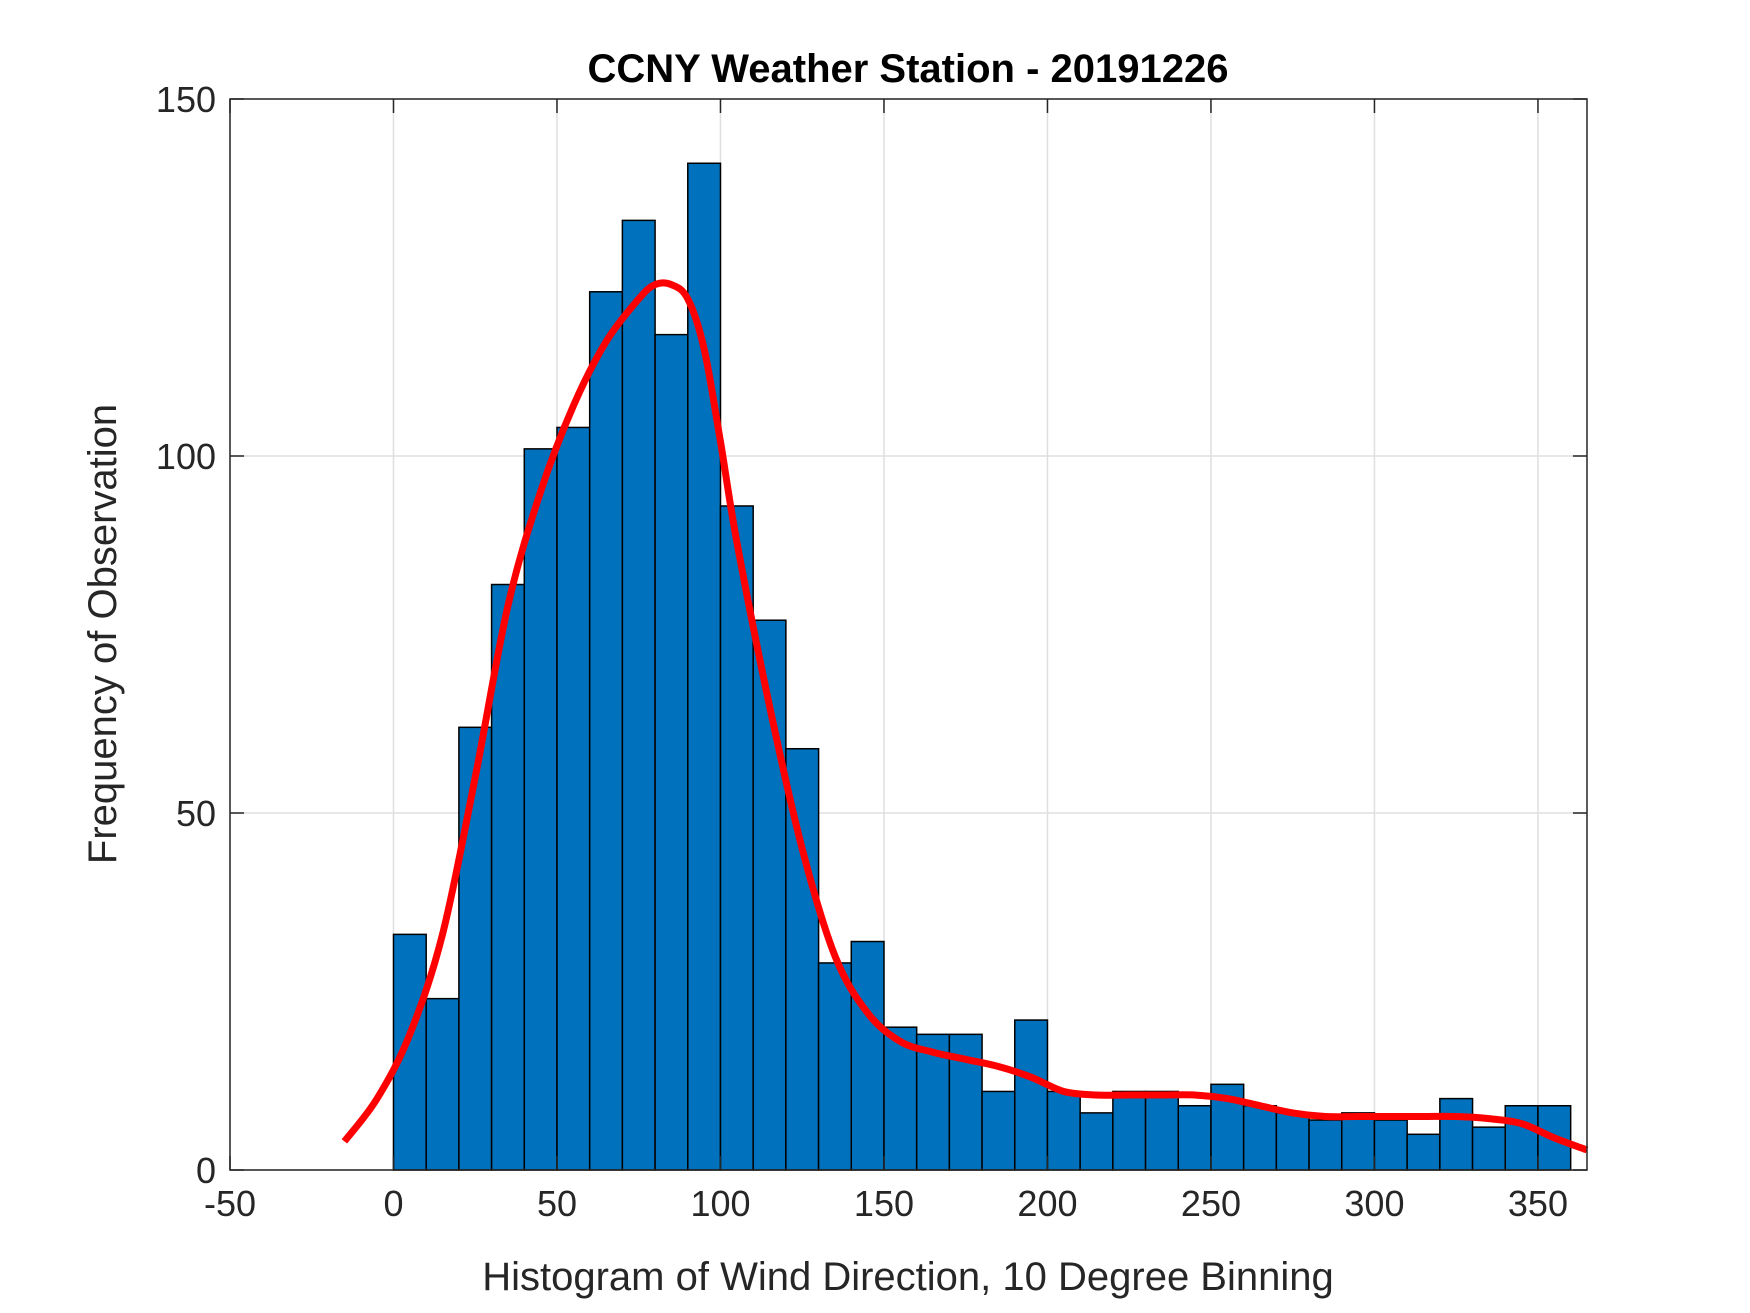 The width and height of the screenshot is (1750, 1313). Describe the element at coordinates (908, 69) in the screenshot. I see `chart-title: CCNY Weather Station - 20191226` at that location.